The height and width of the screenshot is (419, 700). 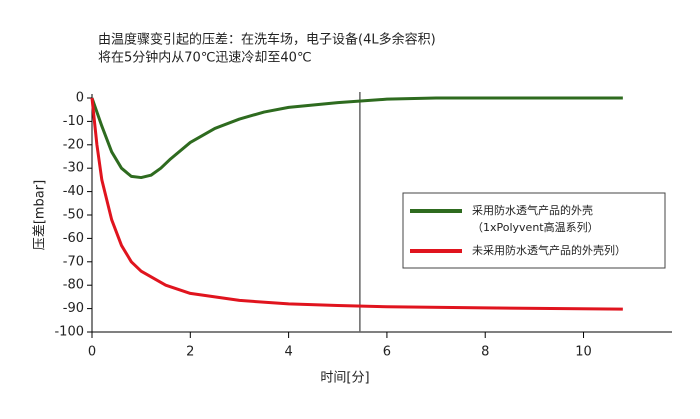 I want to click on x-tick-label: 10, so click(x=583, y=352).